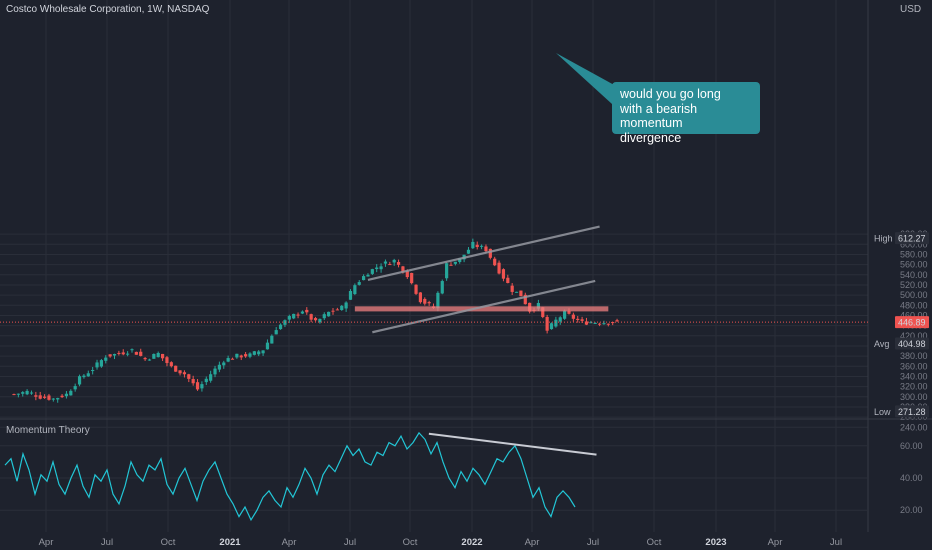  I want to click on x-tick-label: 2021, so click(230, 542).